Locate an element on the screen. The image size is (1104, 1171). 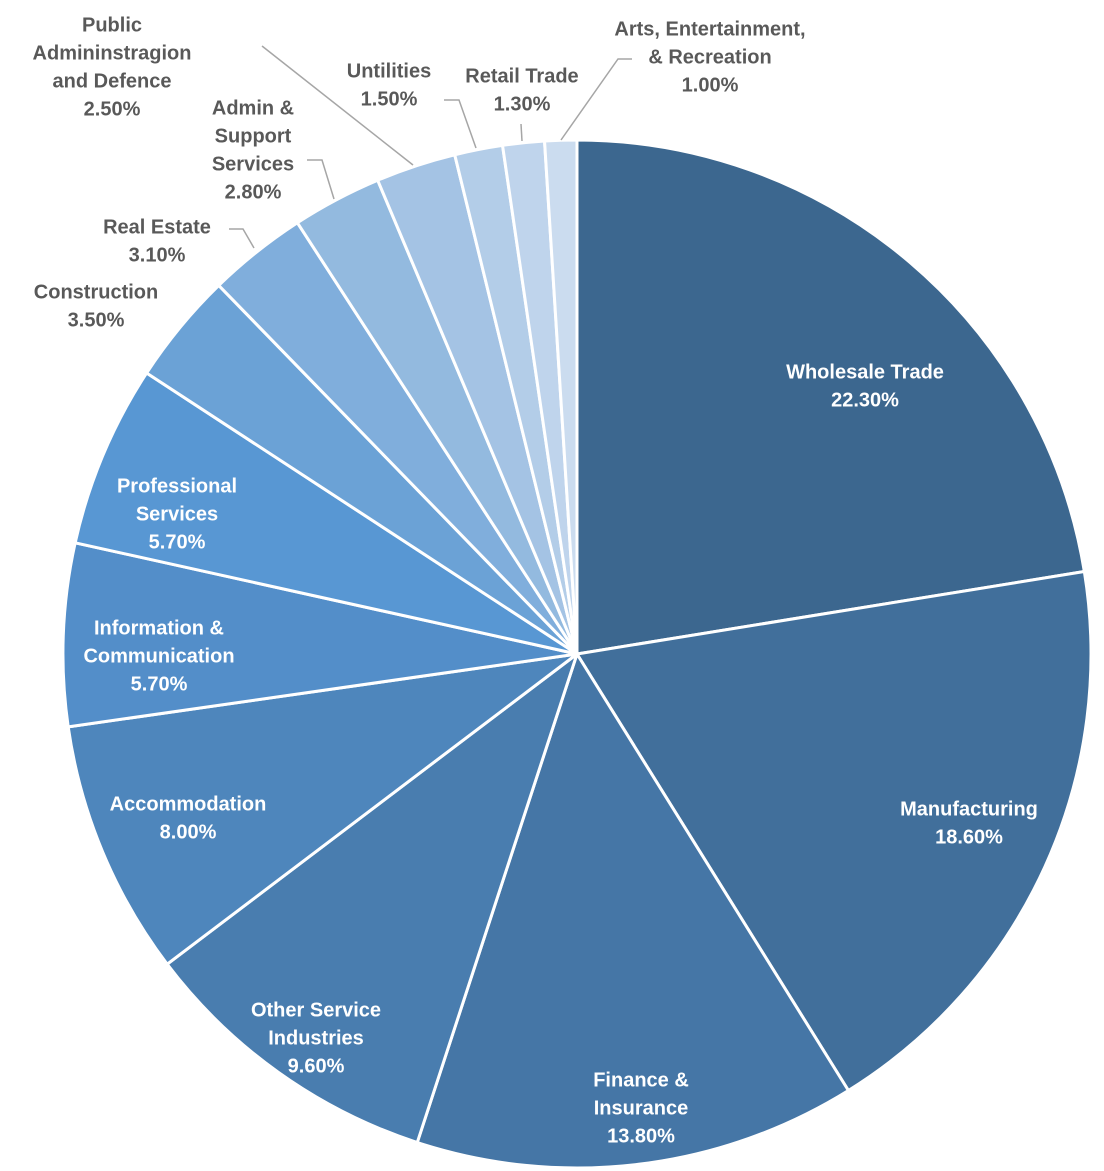
leader-line-retail-trade is located at coordinates (521, 132).